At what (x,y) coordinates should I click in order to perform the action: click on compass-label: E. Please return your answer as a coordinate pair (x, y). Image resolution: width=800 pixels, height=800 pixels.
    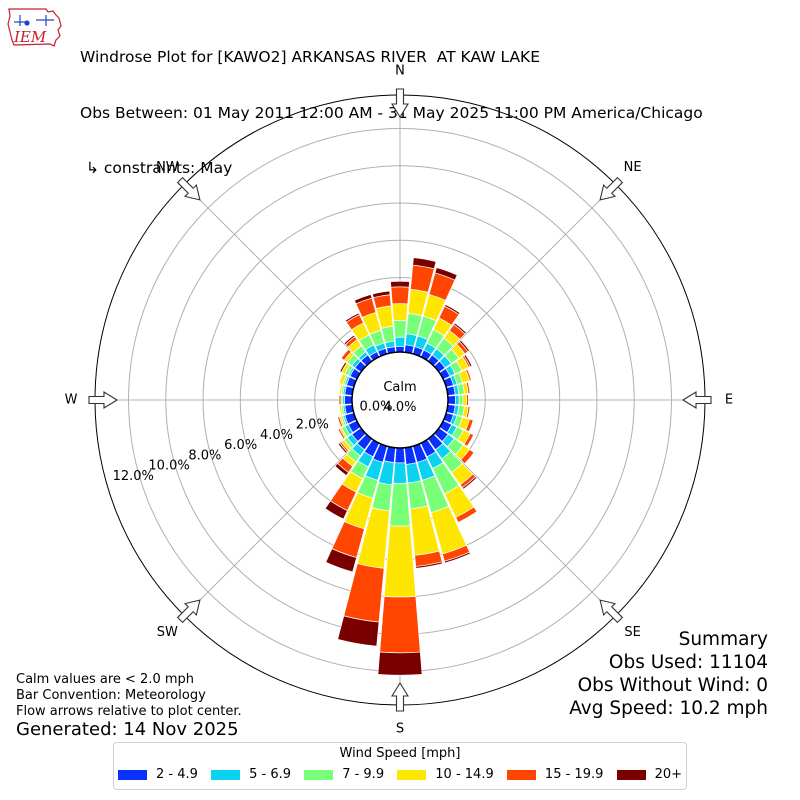
    Looking at the image, I should click on (729, 400).